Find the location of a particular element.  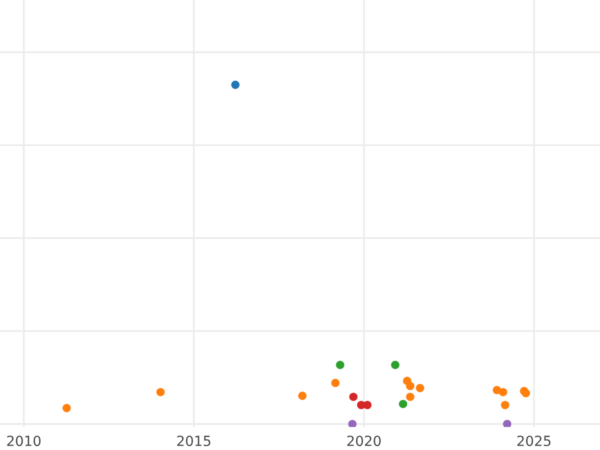

x-tick-label: 2010 is located at coordinates (24, 441).